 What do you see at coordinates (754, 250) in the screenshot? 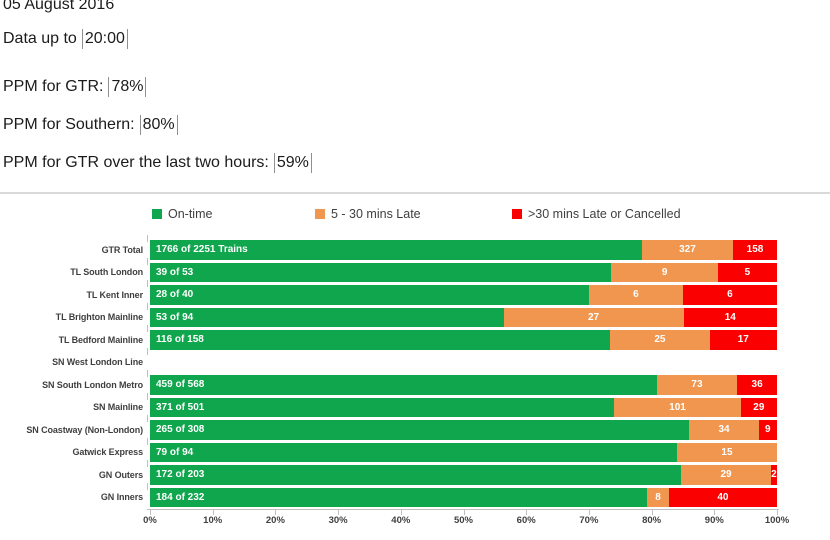
I see `bar-segment-late-30-or-cancelled: 158` at bounding box center [754, 250].